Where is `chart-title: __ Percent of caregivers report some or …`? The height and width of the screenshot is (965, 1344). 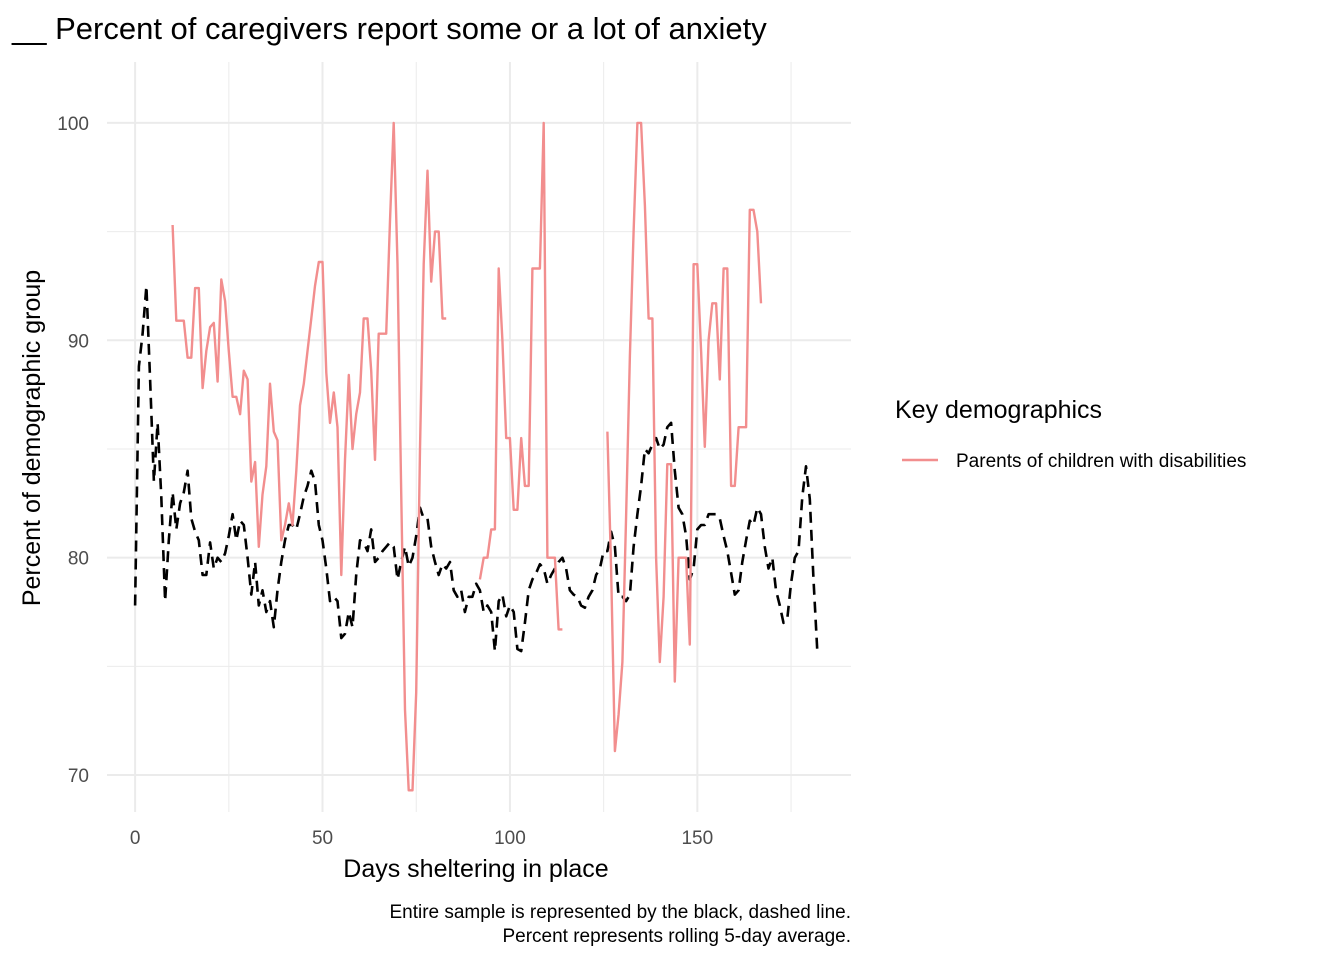
chart-title: __ Percent of caregivers report some or … is located at coordinates (389, 28).